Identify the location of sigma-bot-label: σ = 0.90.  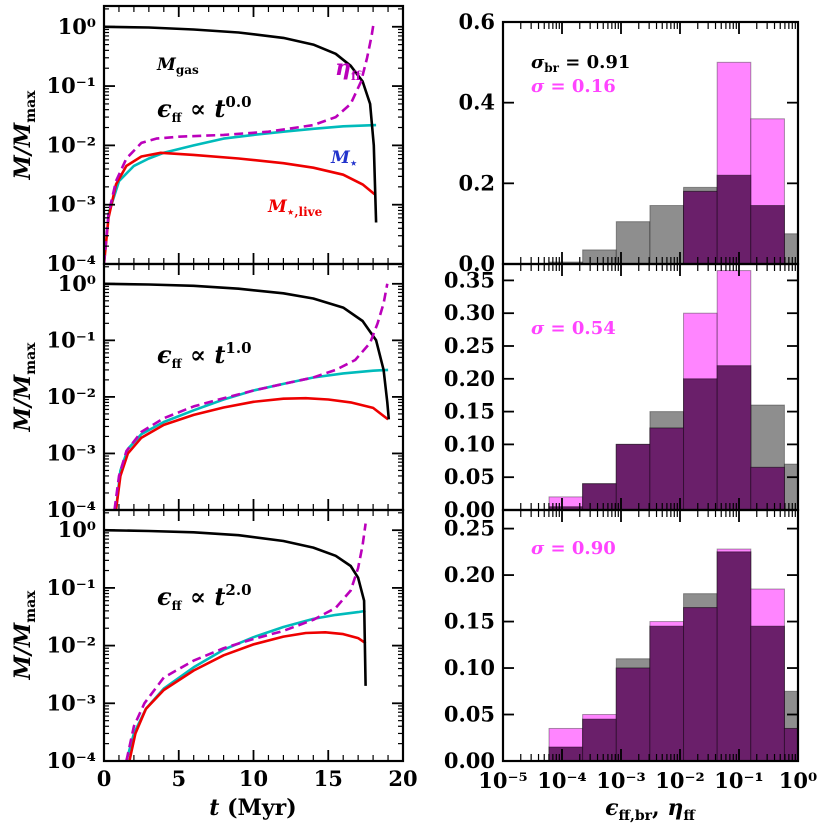
(573, 548).